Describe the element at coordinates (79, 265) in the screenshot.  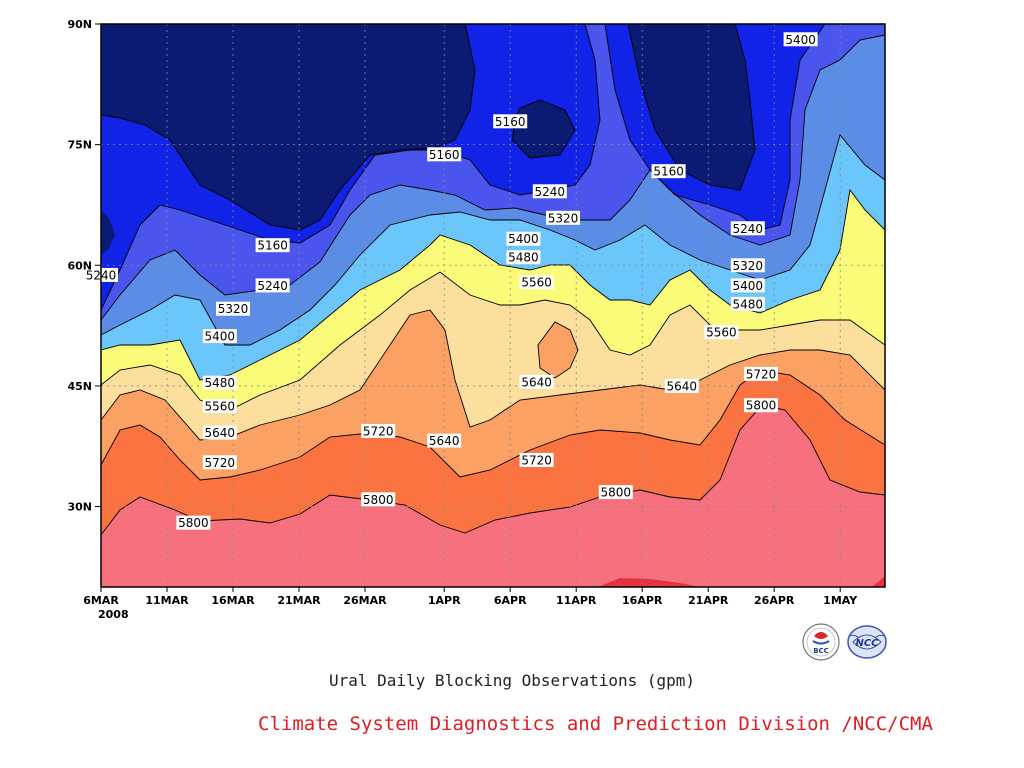
I see `y-tick-label: 60N` at that location.